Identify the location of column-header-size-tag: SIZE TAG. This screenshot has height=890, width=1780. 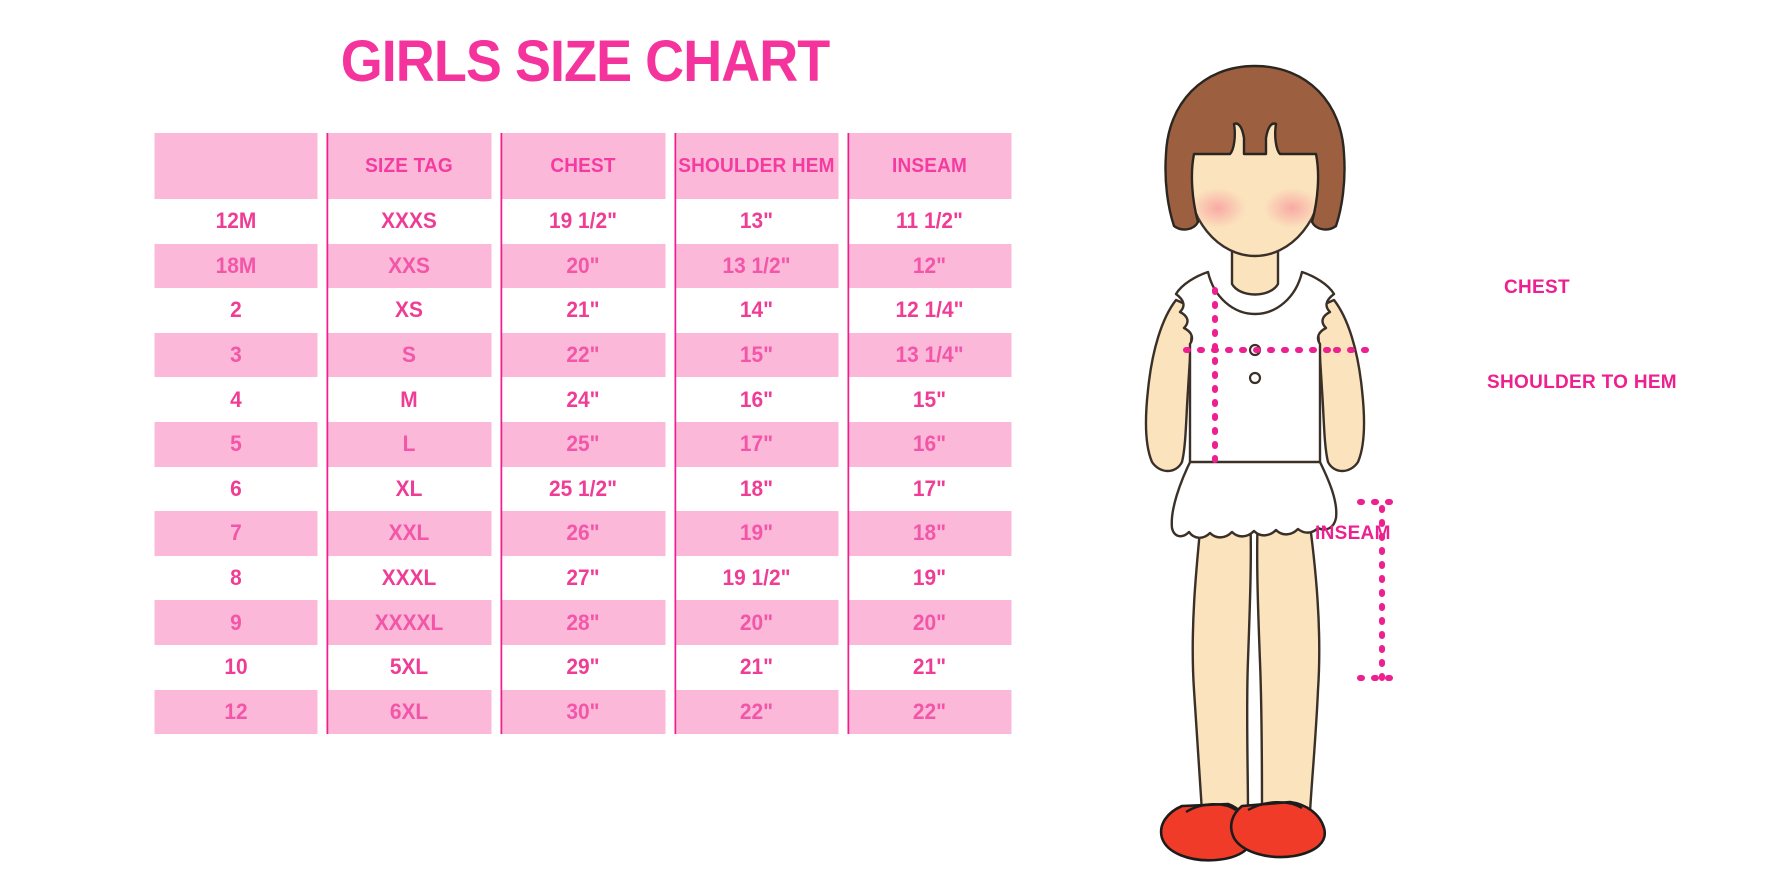
(409, 166).